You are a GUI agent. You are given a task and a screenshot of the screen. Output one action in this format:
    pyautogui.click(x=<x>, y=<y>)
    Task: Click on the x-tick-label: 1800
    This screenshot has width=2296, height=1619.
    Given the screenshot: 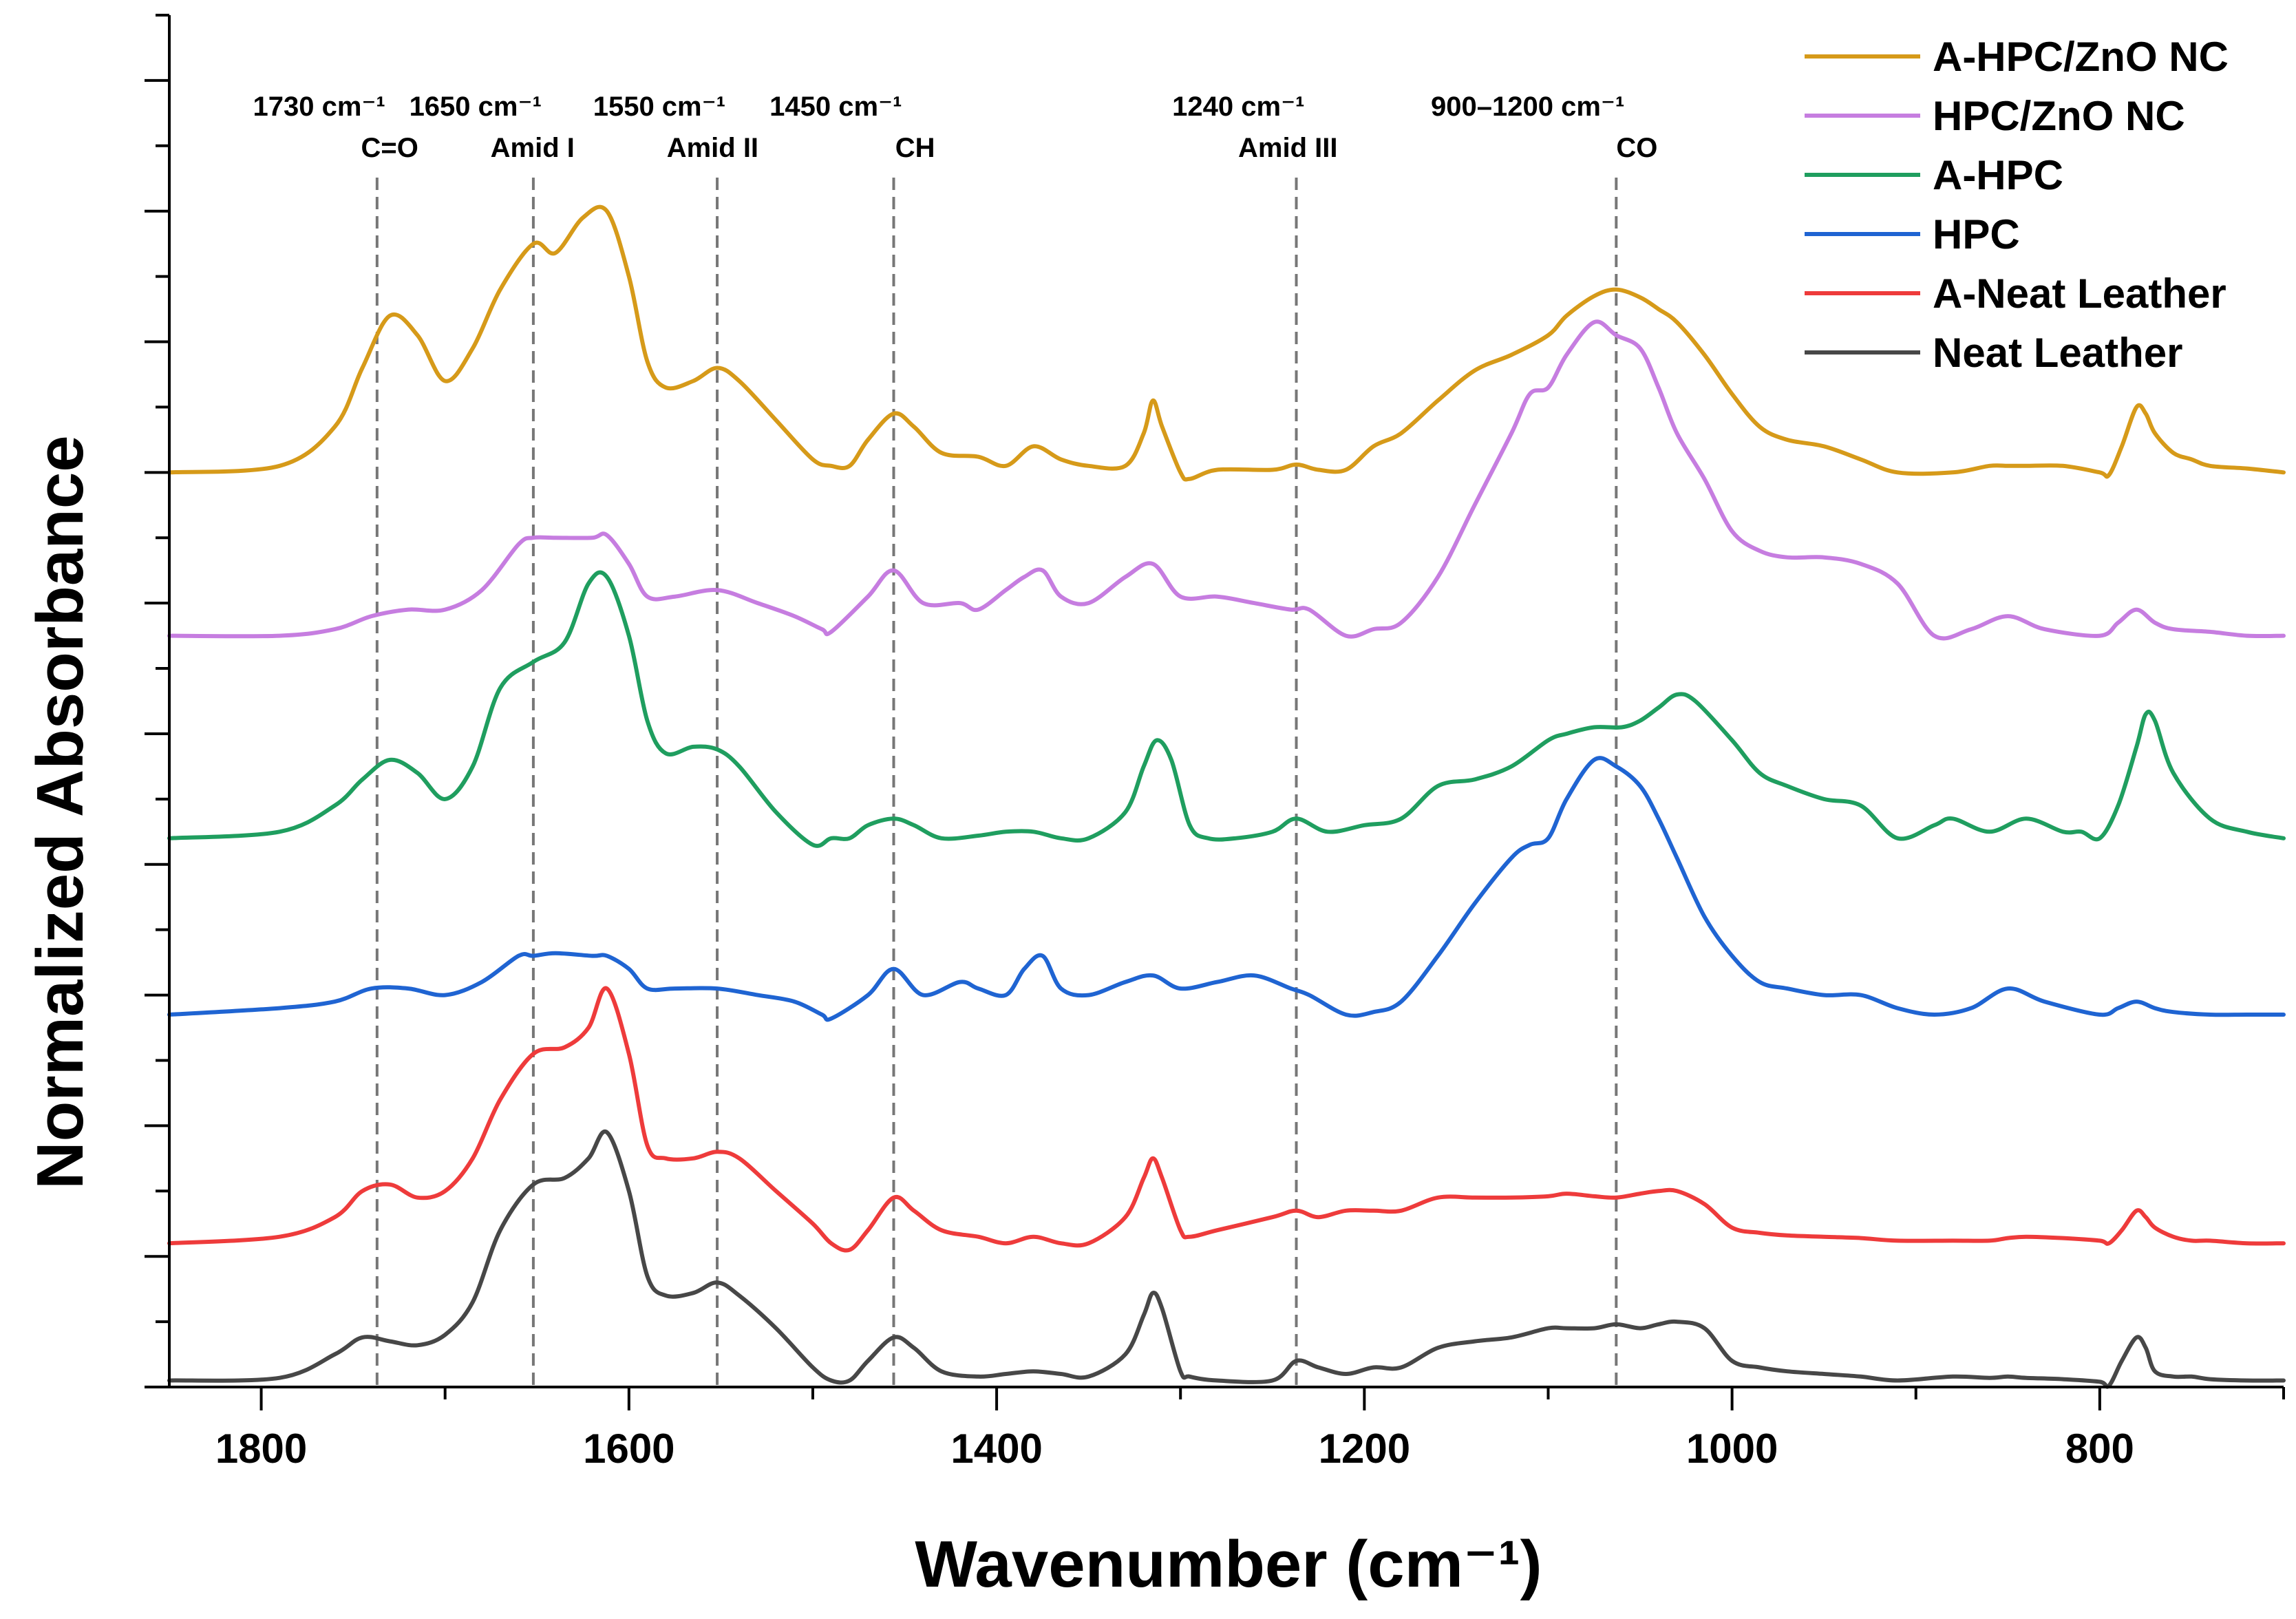 What is the action you would take?
    pyautogui.click(x=261, y=1449)
    